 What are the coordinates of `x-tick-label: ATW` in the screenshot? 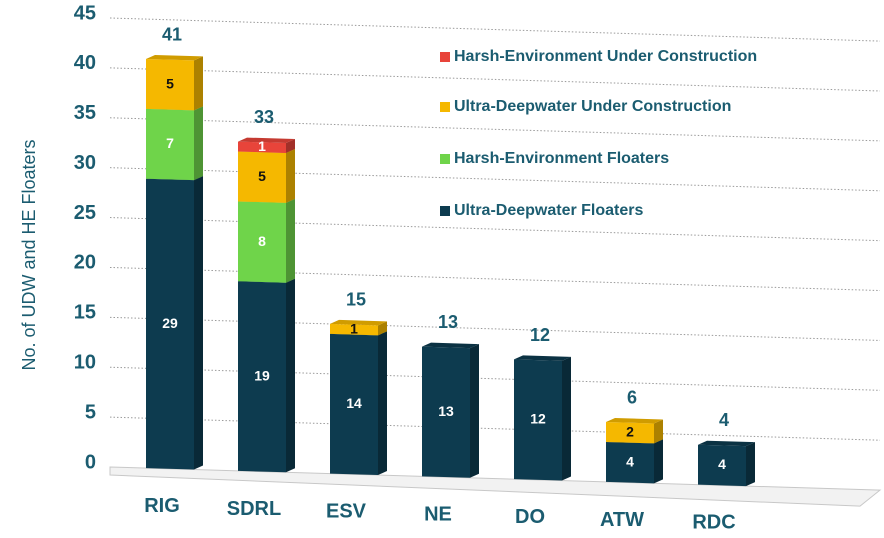 It's located at (622, 520).